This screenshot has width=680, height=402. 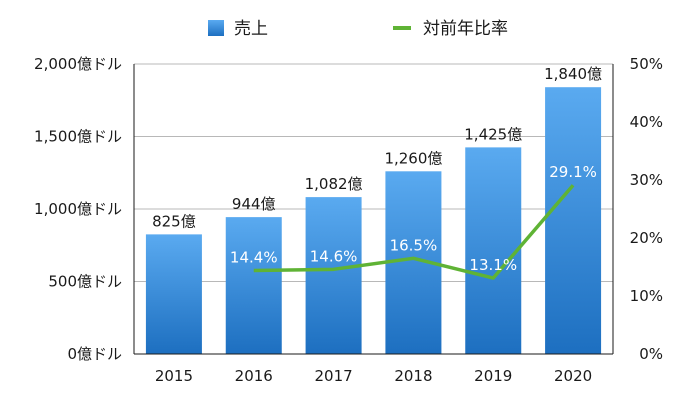 I want to click on y-right-tick-label: 50%, so click(x=646, y=64).